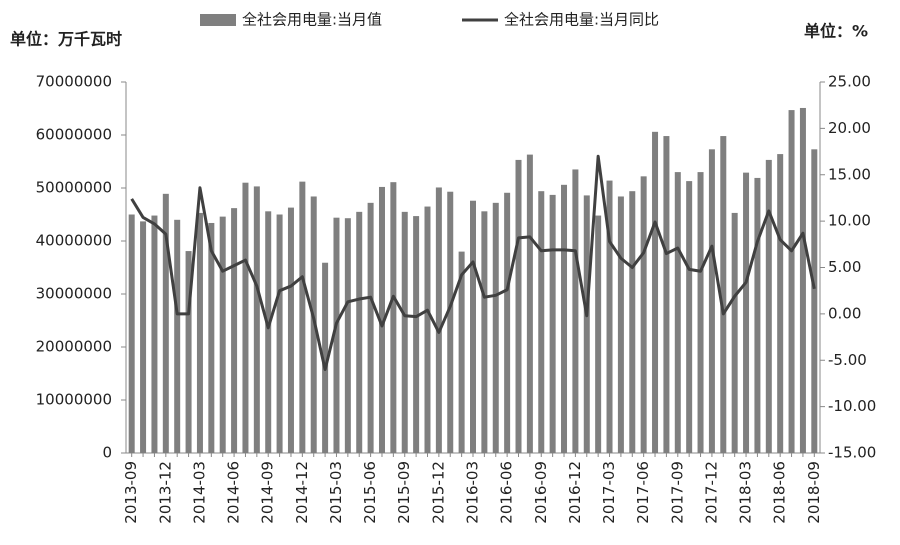 The width and height of the screenshot is (900, 545). Describe the element at coordinates (165, 492) in the screenshot. I see `x-tick-label: 2013-12` at that location.